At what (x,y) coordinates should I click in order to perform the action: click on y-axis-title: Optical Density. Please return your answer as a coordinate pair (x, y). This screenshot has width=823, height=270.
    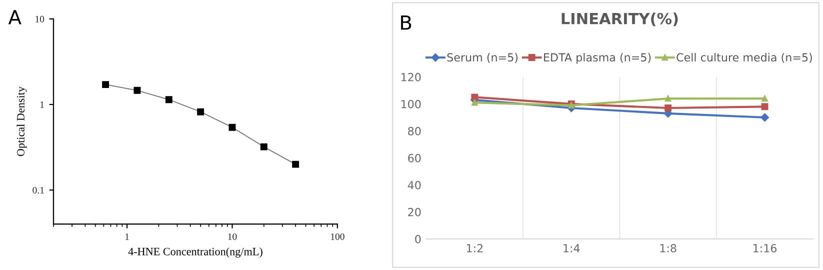
    Looking at the image, I should click on (21, 121).